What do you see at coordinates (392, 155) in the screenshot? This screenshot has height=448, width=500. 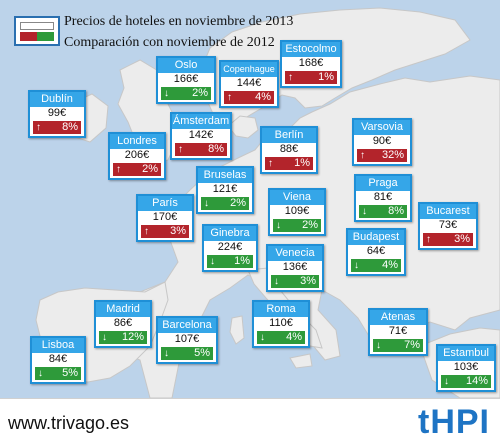 I see `city-change-pct: 32%` at bounding box center [392, 155].